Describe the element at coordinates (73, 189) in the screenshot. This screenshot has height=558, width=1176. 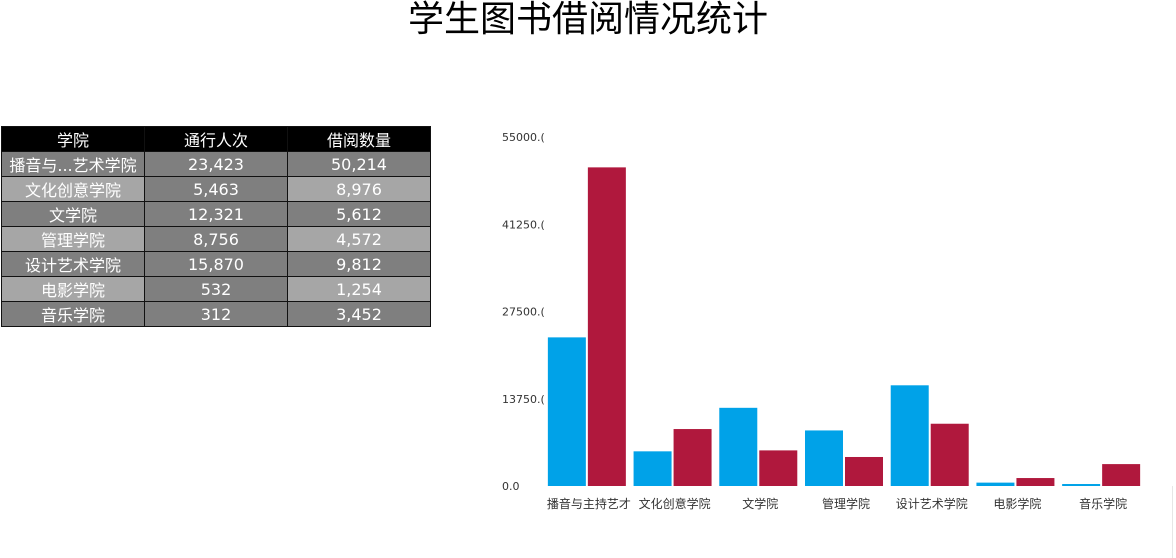
I see `cell-college: 文化创意学院` at that location.